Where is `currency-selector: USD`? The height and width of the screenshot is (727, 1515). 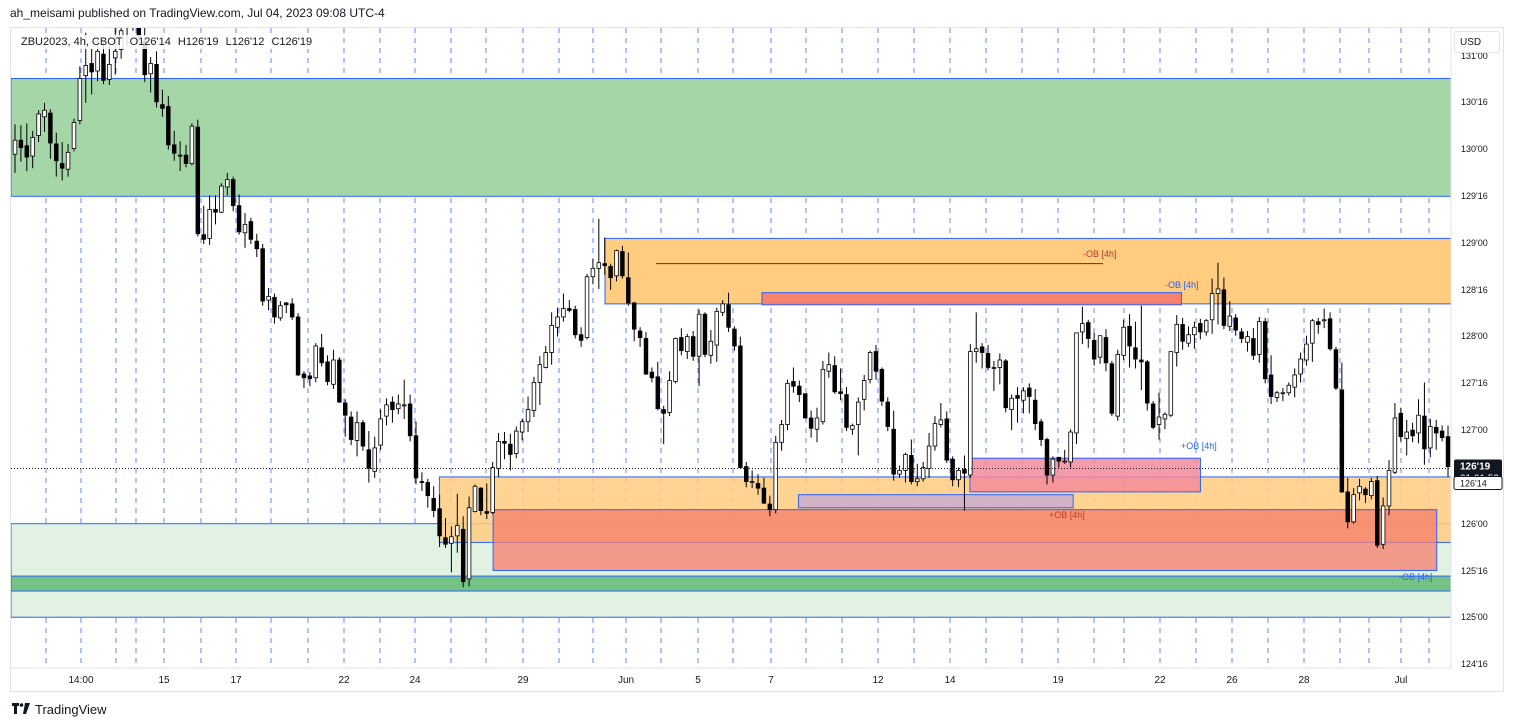 currency-selector: USD is located at coordinates (1477, 42).